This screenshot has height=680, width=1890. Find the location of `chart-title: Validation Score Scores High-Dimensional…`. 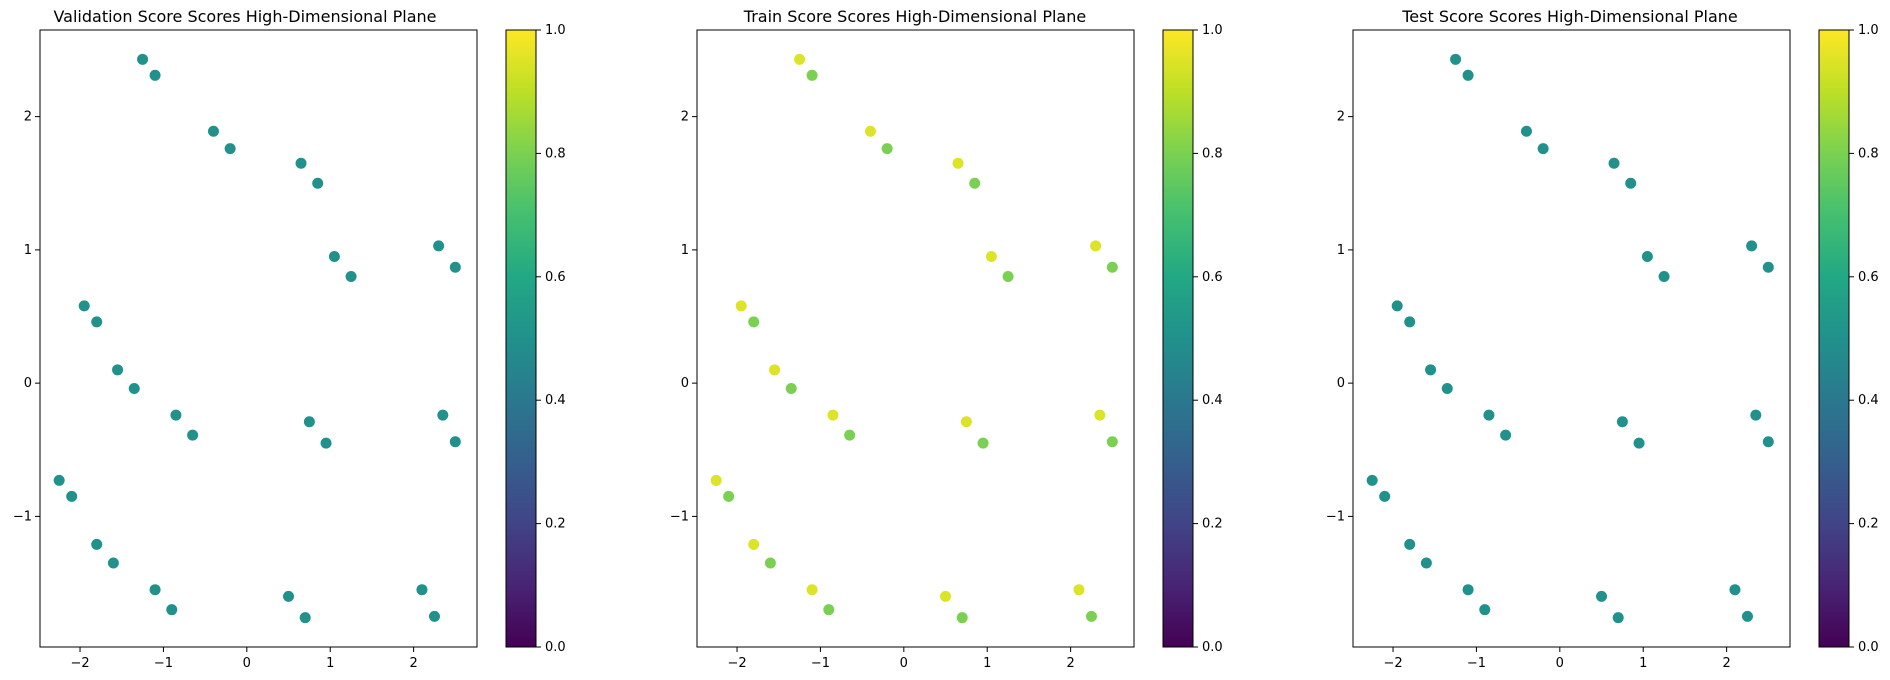

chart-title: Validation Score Scores High-Dimensional… is located at coordinates (244, 16).